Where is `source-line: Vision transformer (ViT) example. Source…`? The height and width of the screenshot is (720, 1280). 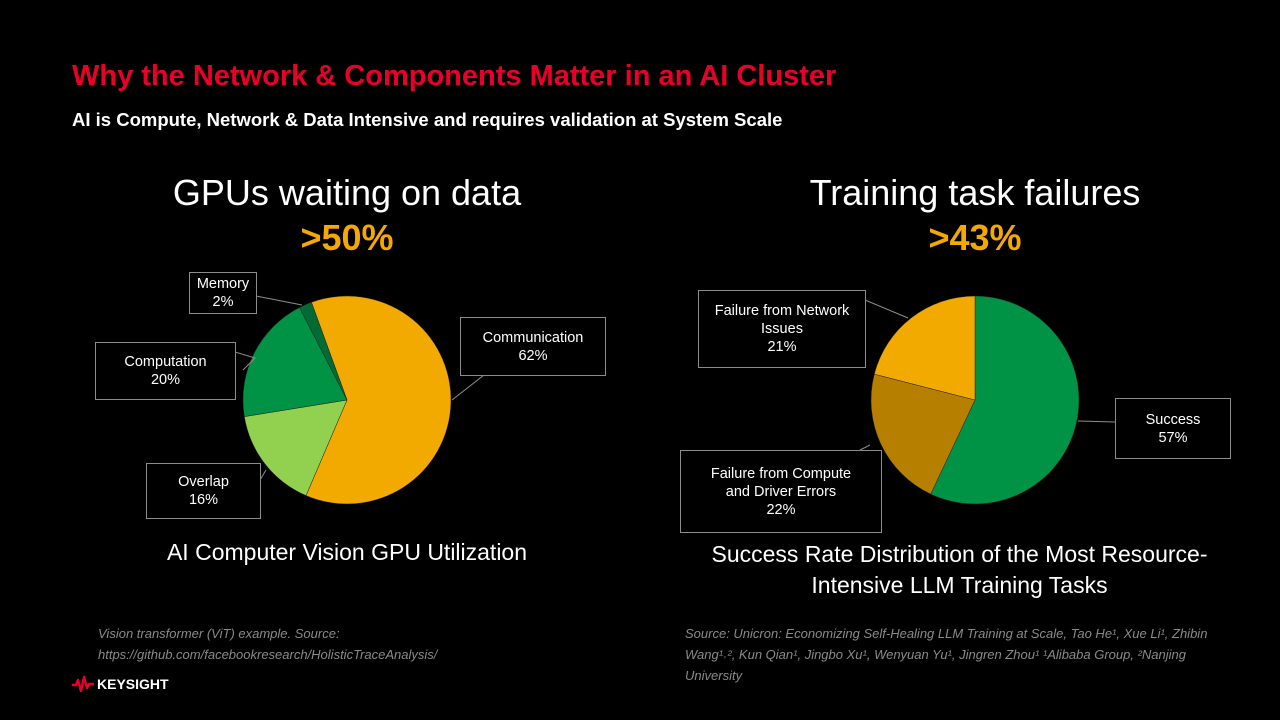
source-line: Vision transformer (ViT) example. Source… is located at coordinates (219, 633).